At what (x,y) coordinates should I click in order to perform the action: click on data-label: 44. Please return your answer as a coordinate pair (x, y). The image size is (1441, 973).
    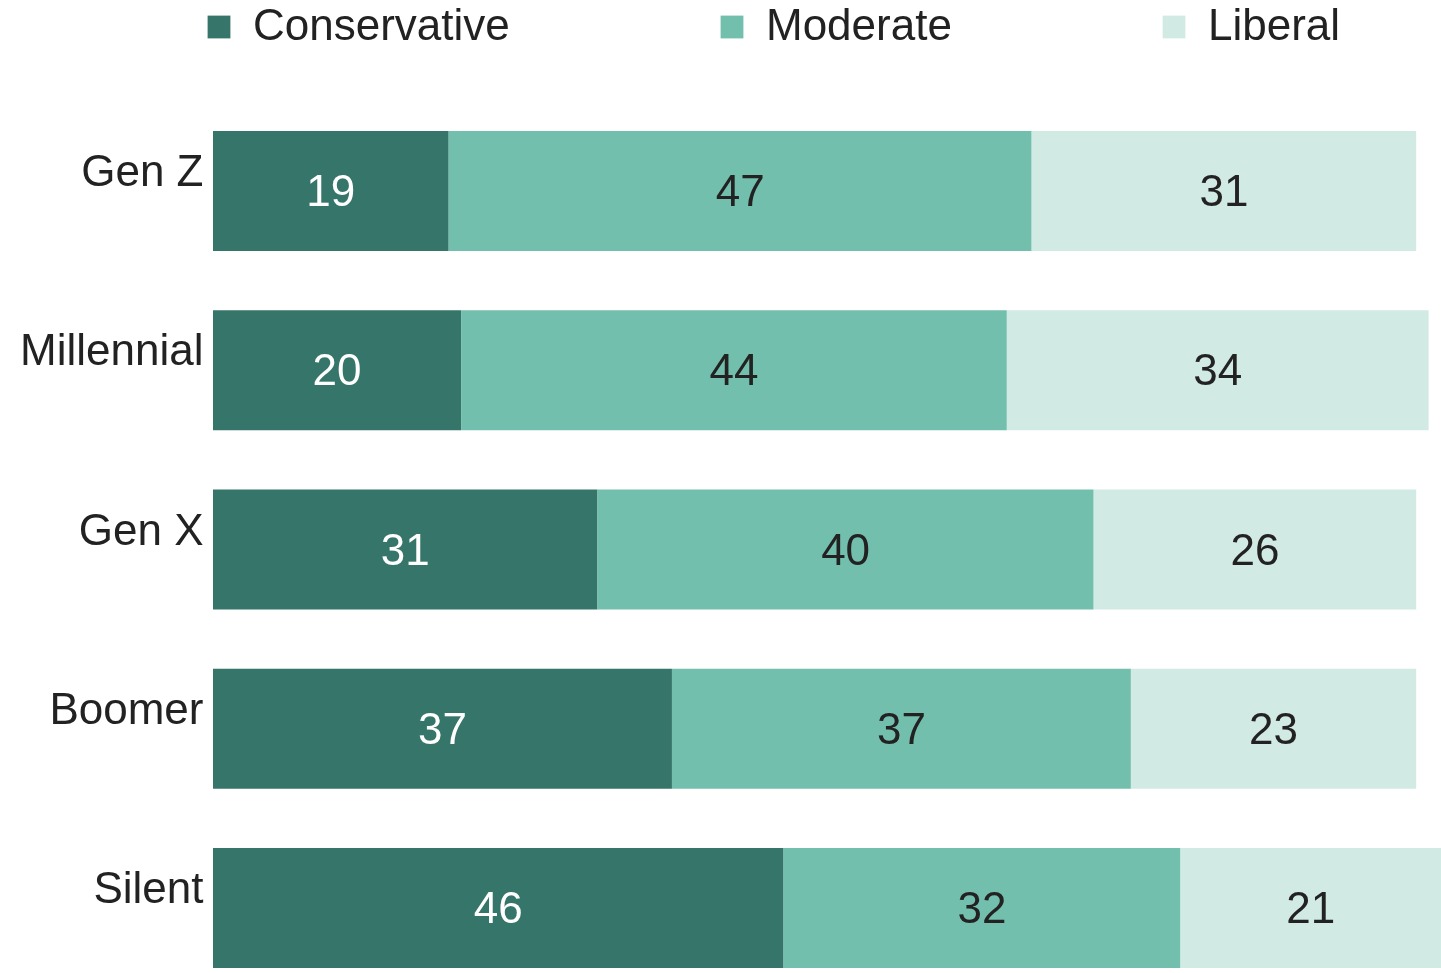
    Looking at the image, I should click on (734, 370).